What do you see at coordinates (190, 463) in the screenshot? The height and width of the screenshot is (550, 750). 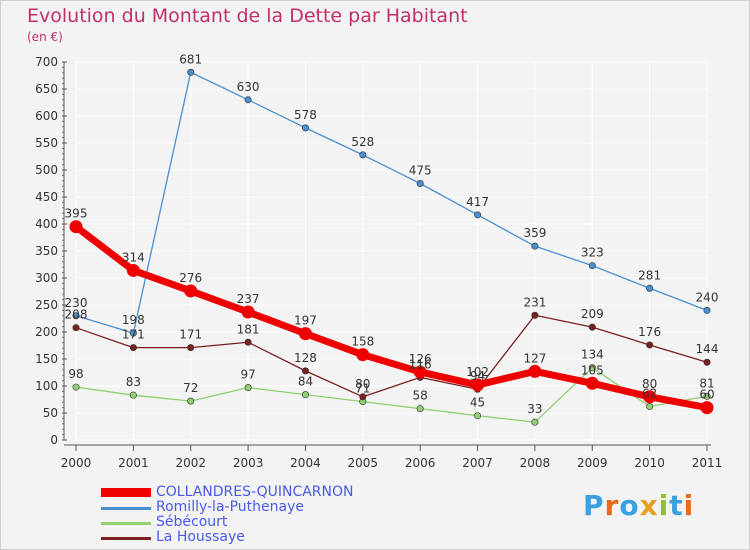 I see `x-tick-label: 2002` at bounding box center [190, 463].